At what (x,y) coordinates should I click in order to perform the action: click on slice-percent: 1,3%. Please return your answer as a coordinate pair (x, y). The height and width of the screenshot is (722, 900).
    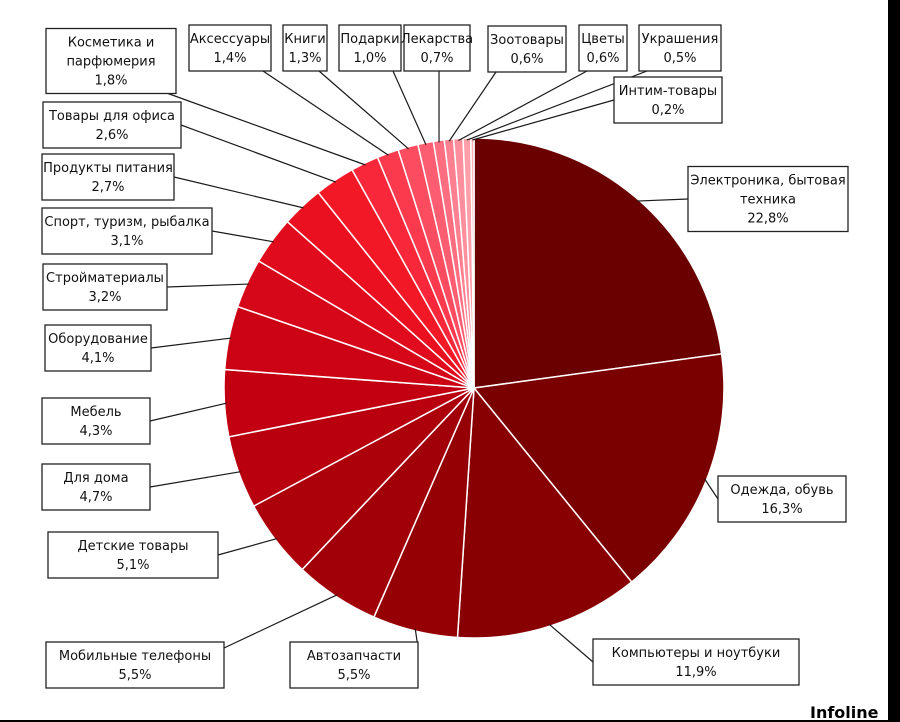
    Looking at the image, I should click on (304, 58).